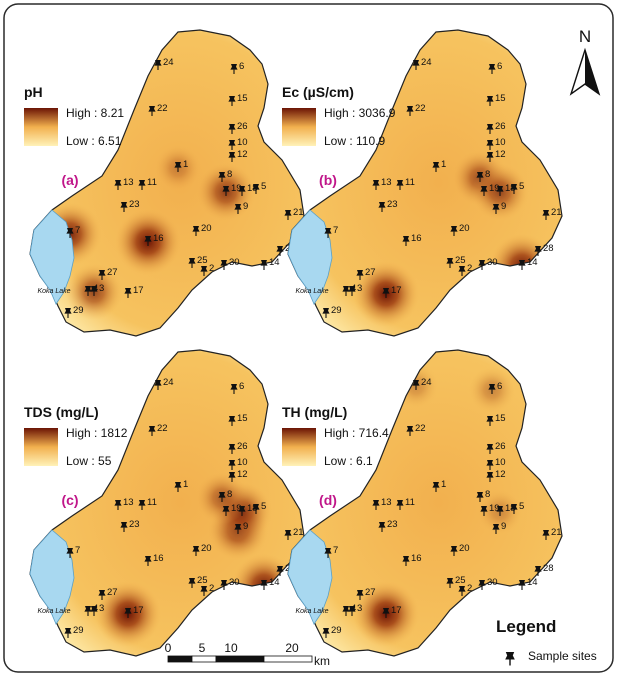 Image resolution: width=619 pixels, height=678 pixels. What do you see at coordinates (294, 533) in the screenshot?
I see `sample-site-21: 21` at bounding box center [294, 533].